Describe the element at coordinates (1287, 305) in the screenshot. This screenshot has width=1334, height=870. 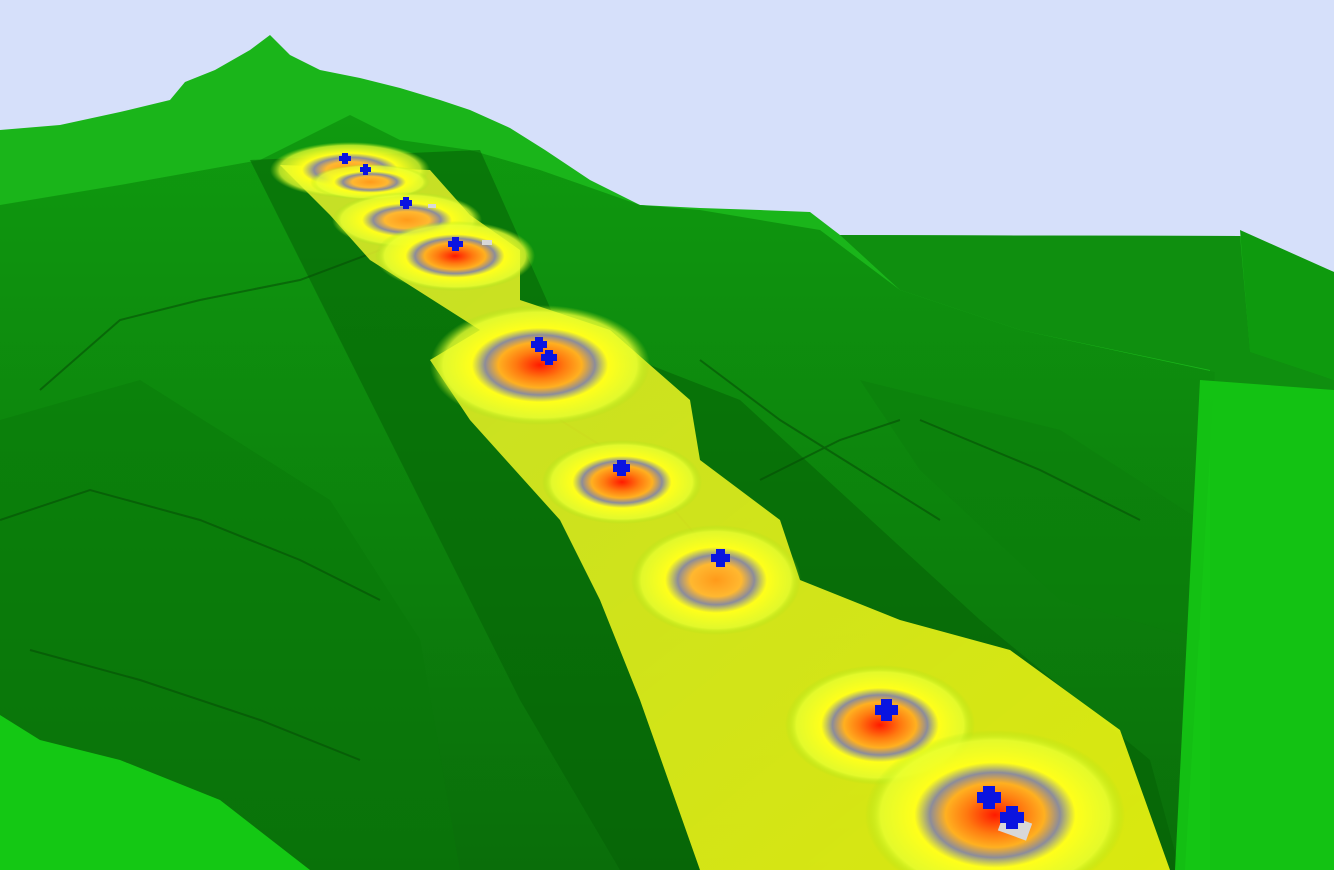
I see `right-cliff` at that location.